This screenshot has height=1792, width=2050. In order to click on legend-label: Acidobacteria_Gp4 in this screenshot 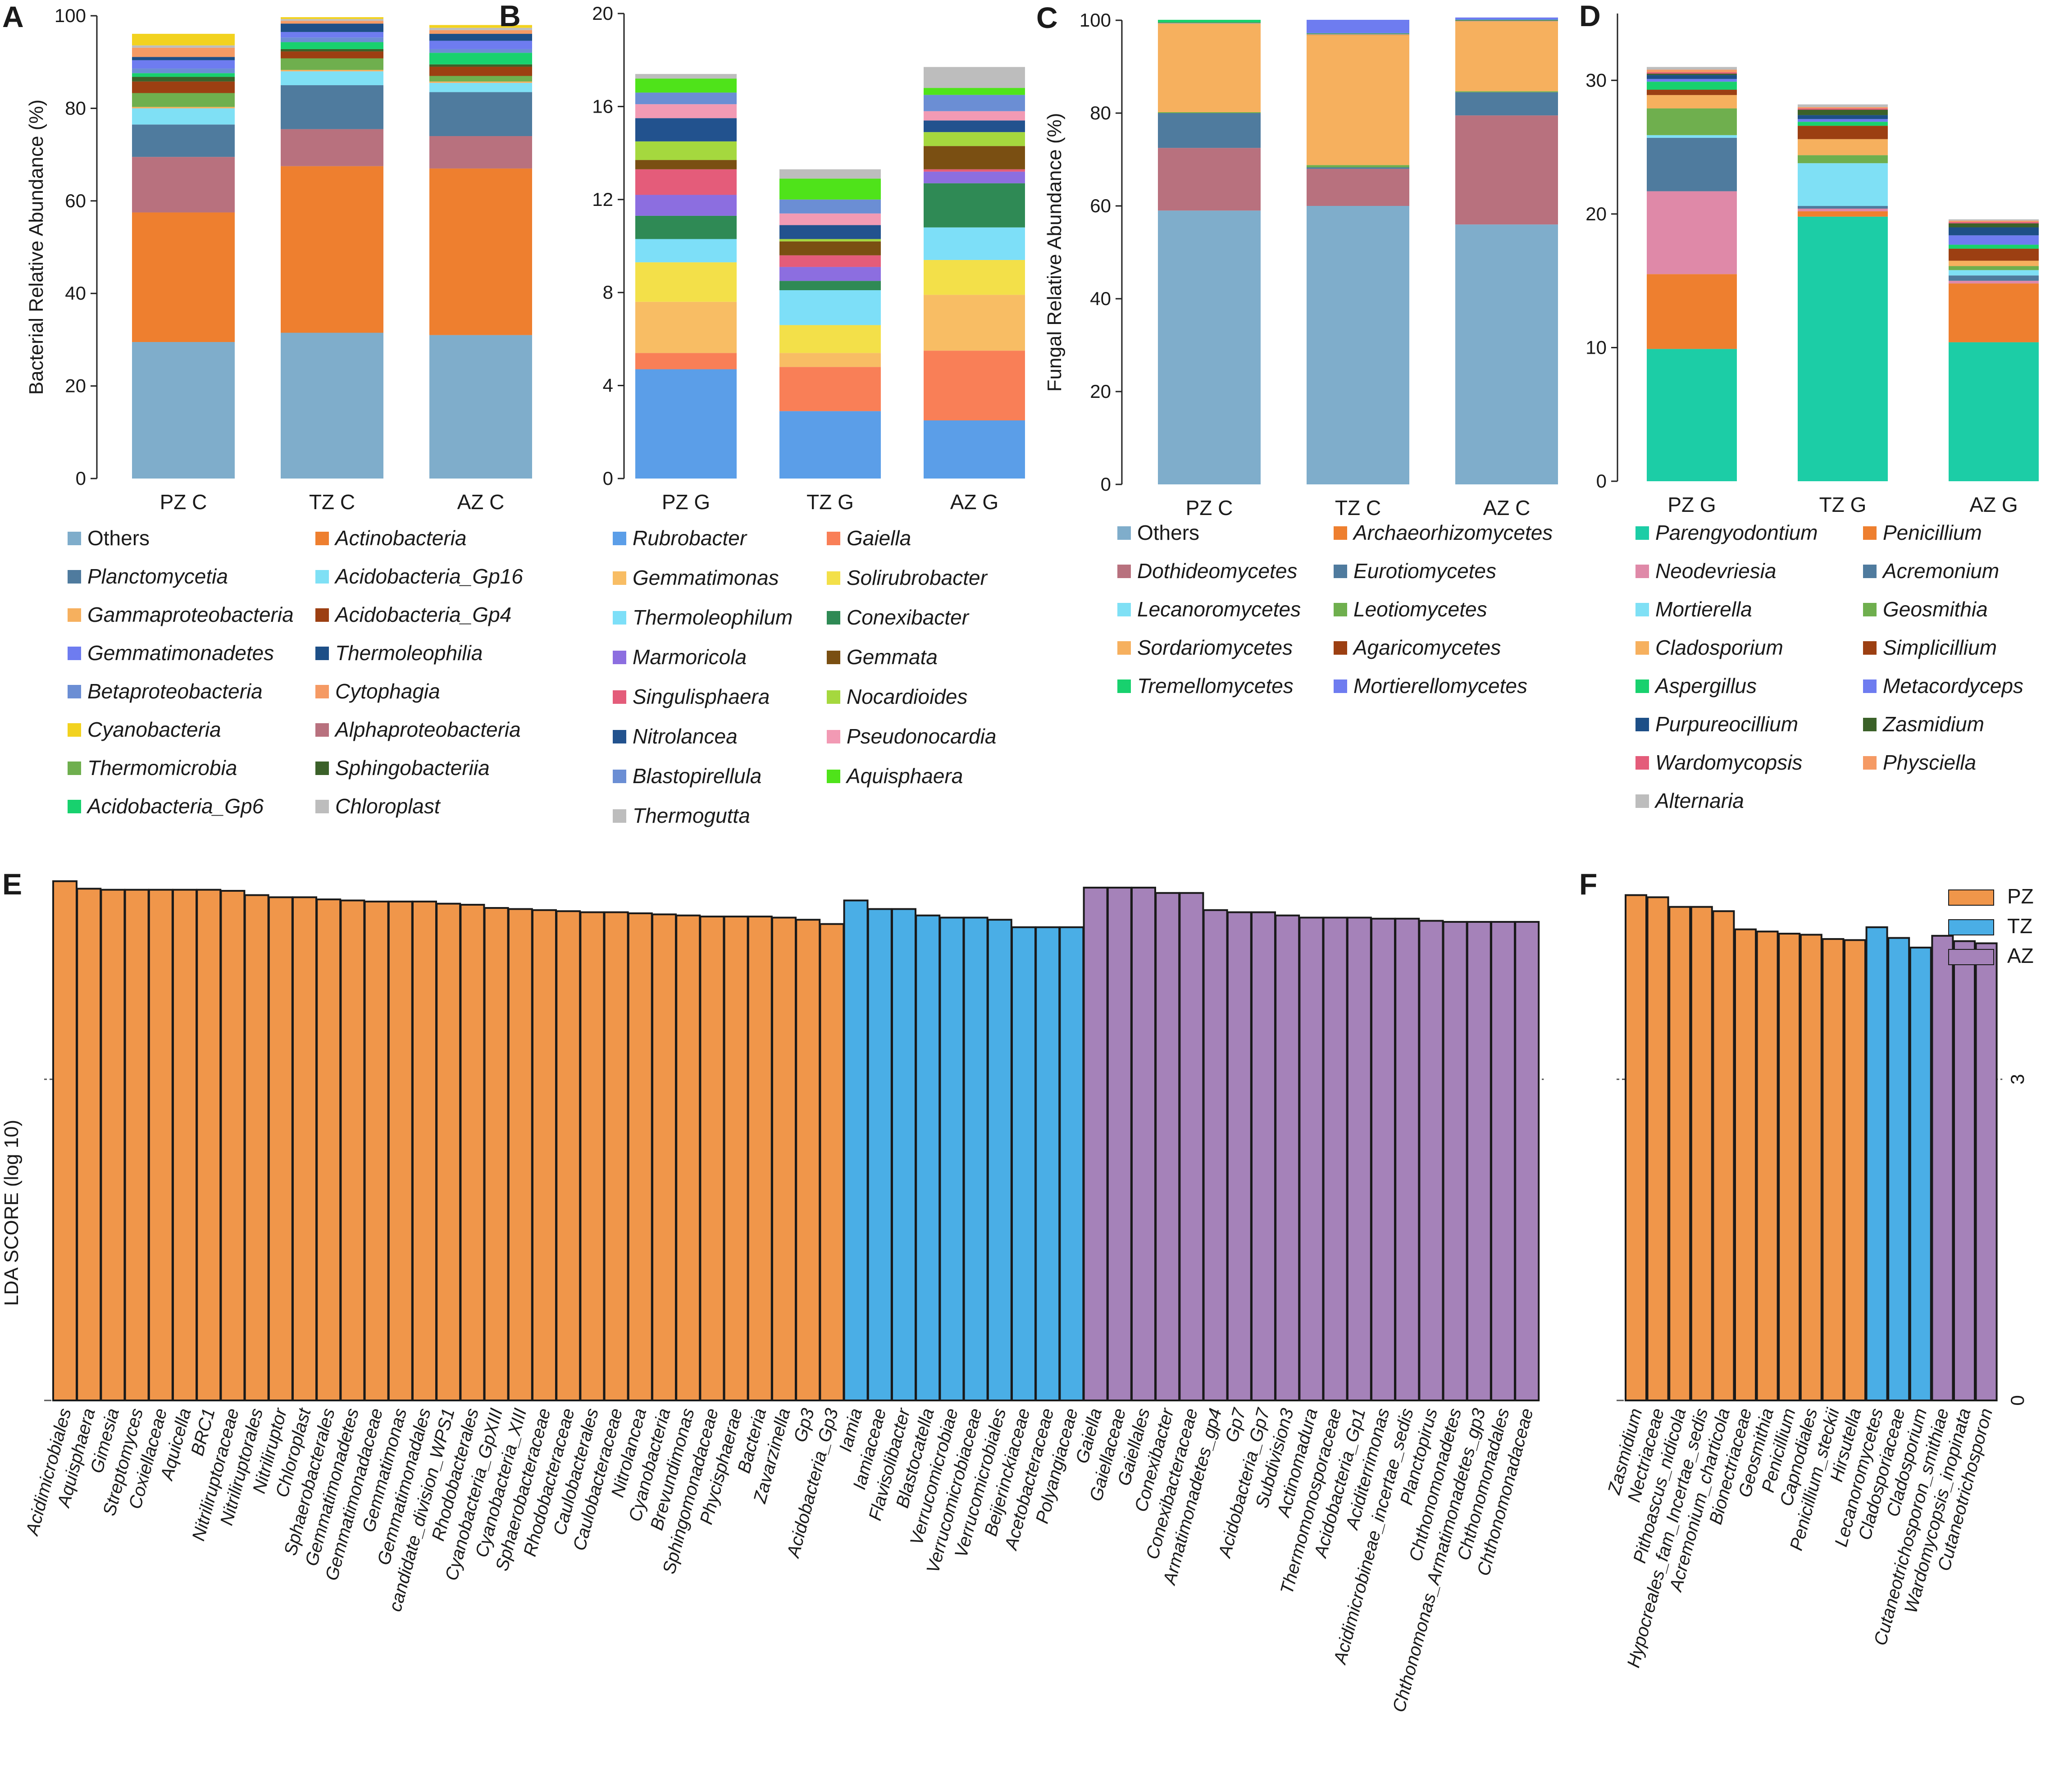, I will do `click(423, 614)`.